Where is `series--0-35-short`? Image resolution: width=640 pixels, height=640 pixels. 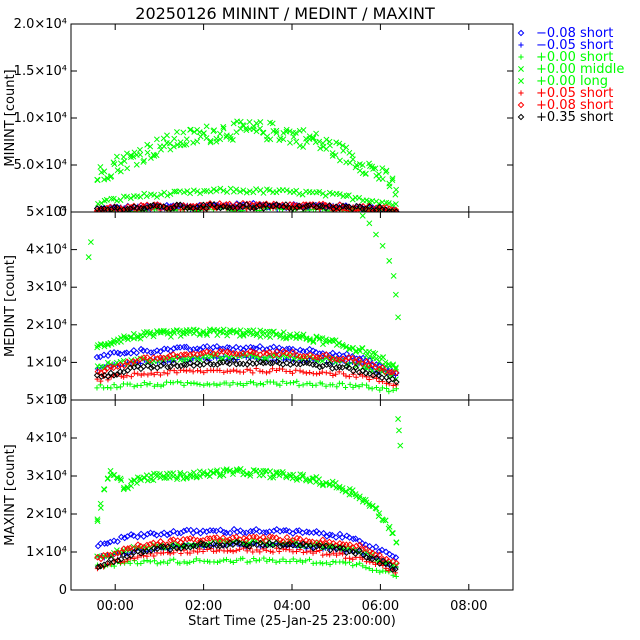
series--0-35-short is located at coordinates (246, 371).